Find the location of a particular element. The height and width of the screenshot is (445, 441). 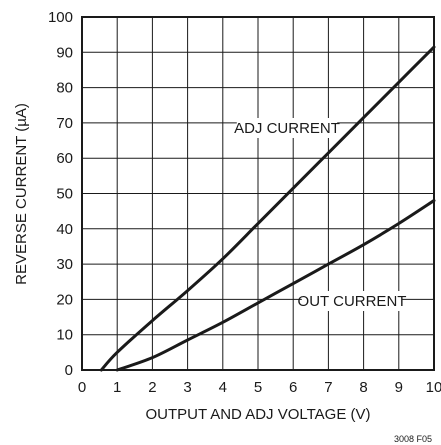

x-tick-label: 8 is located at coordinates (363, 387).